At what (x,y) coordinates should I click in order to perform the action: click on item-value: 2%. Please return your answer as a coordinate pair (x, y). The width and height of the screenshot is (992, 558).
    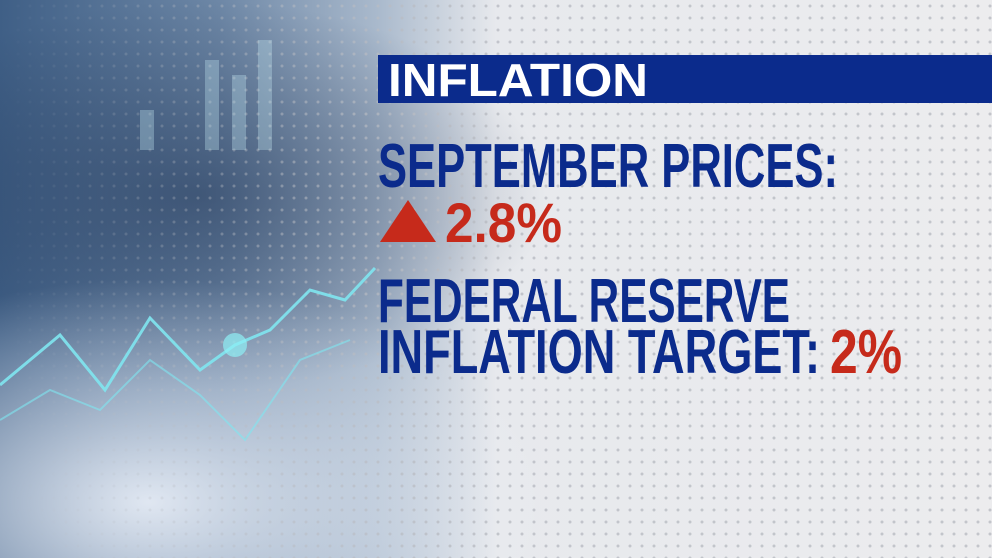
    Looking at the image, I should click on (866, 352).